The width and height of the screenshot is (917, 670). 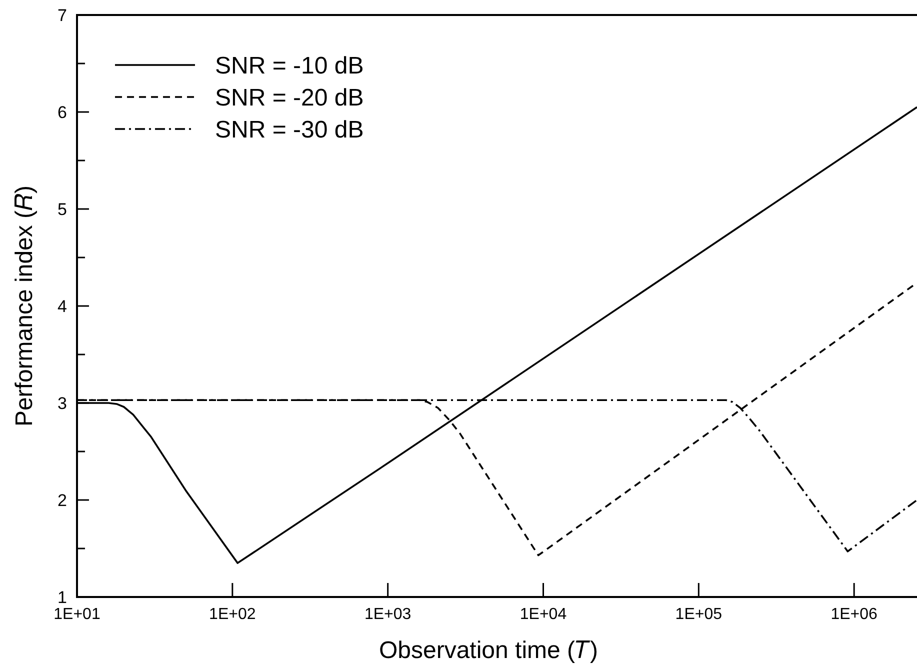 What do you see at coordinates (62, 403) in the screenshot?
I see `y-tick-label: 3` at bounding box center [62, 403].